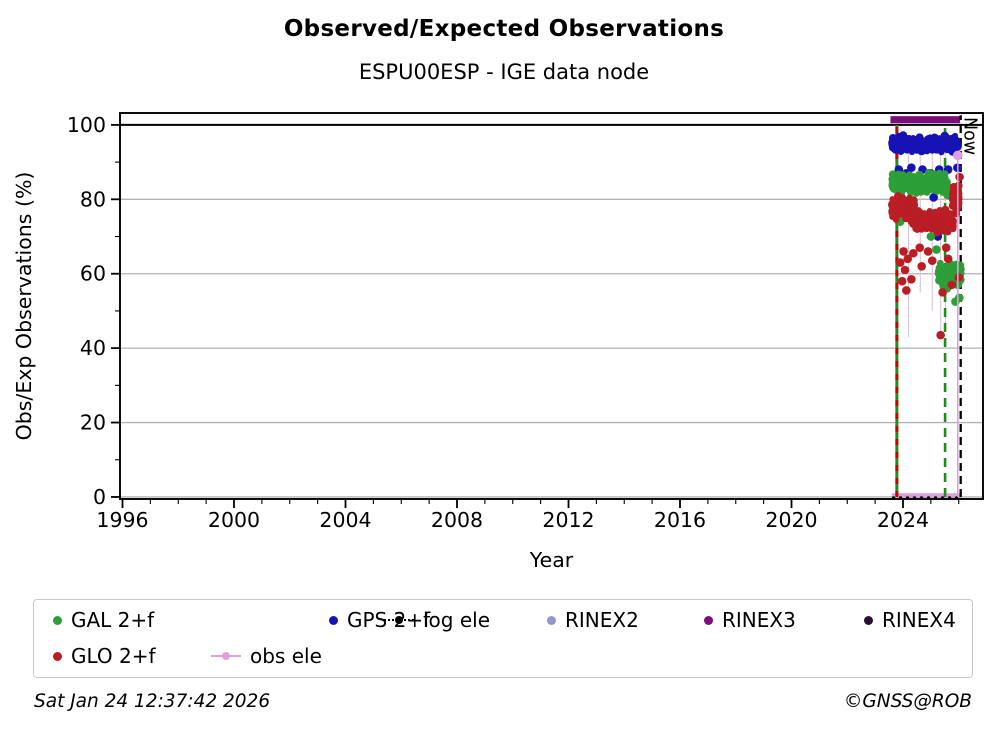  I want to click on obs-ele-bar, so click(926, 496).